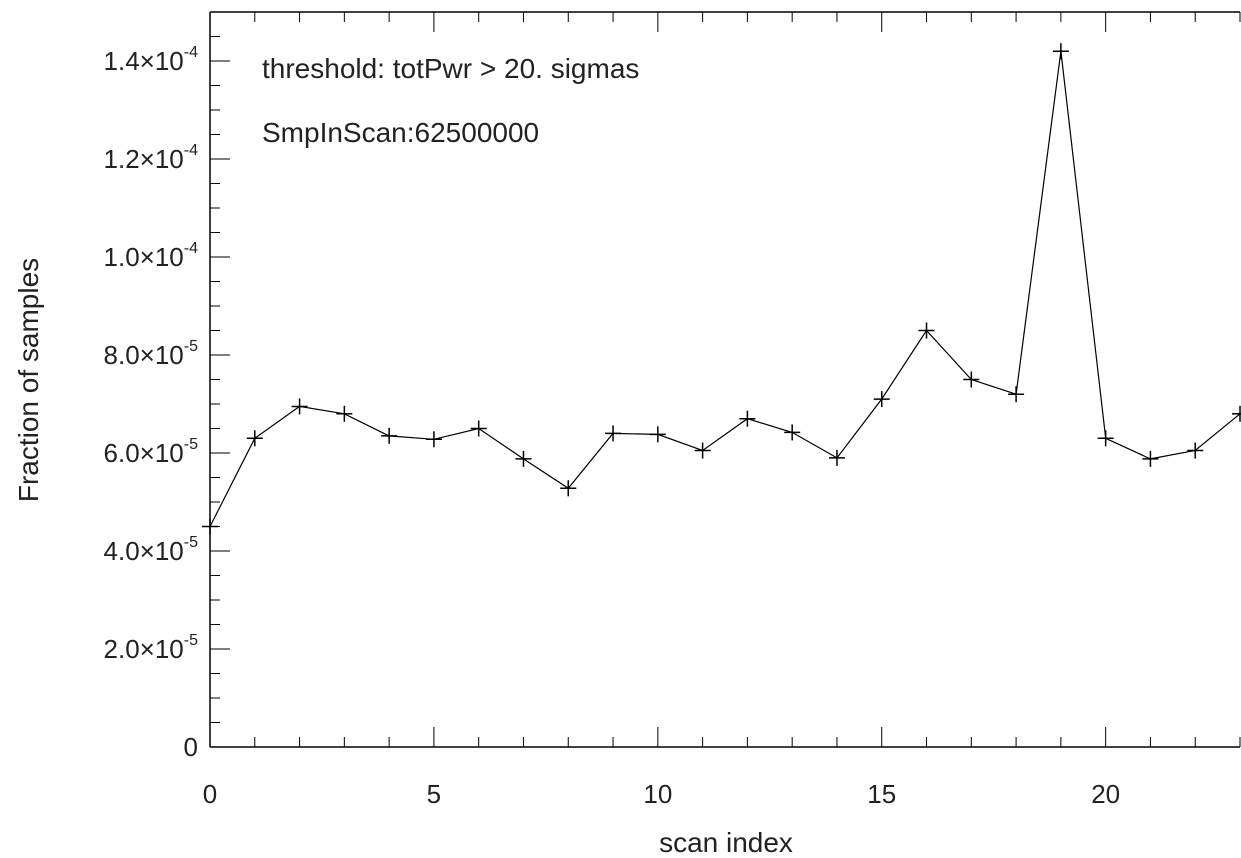  I want to click on annotation-samples-in-scan: SmpInScan:62500000, so click(400, 132).